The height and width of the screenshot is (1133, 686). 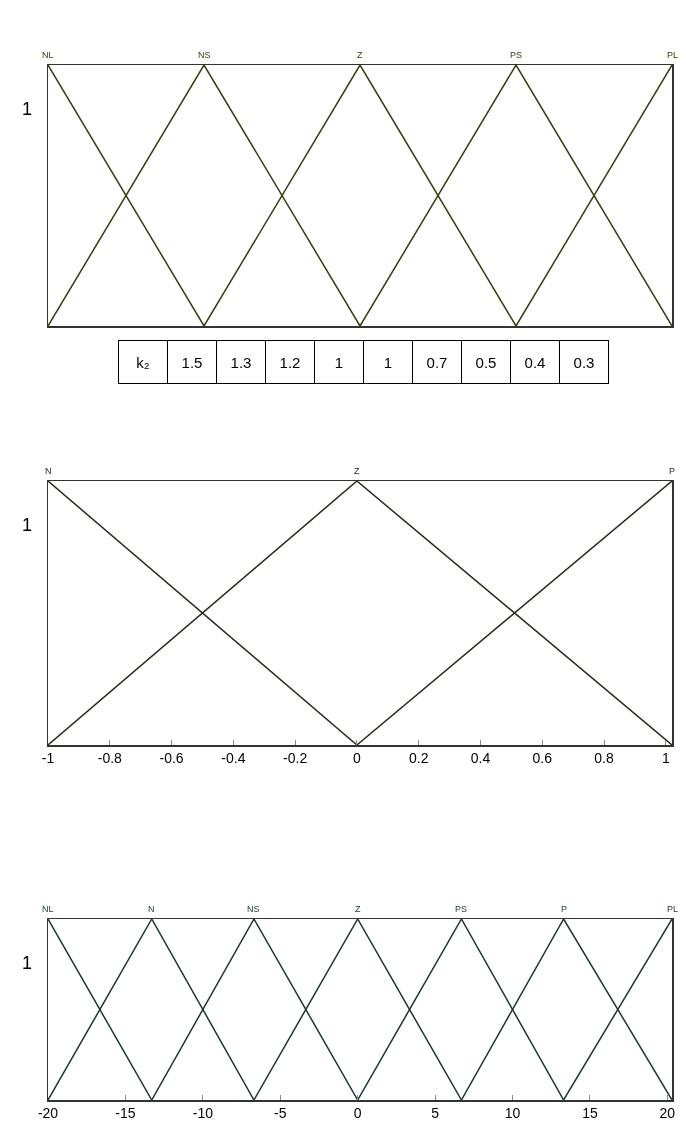 I want to click on x-tick-label: -5, so click(x=280, y=1113).